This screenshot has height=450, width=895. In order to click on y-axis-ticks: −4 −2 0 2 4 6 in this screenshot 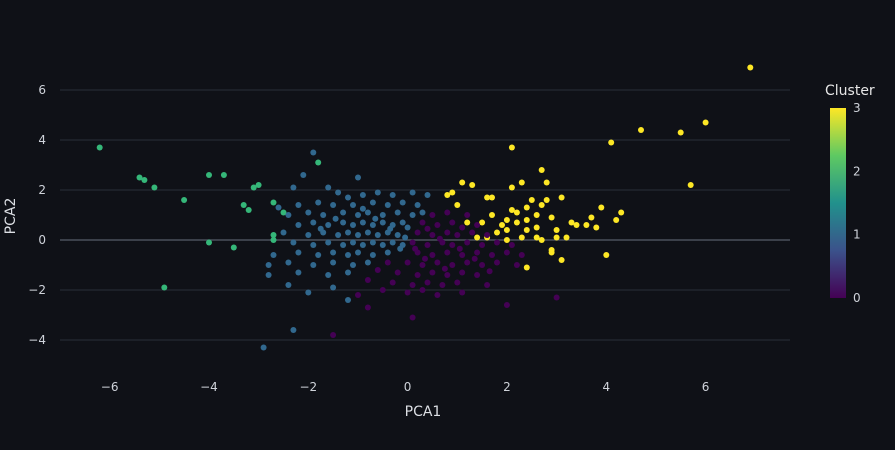, I will do `click(37, 215)`.